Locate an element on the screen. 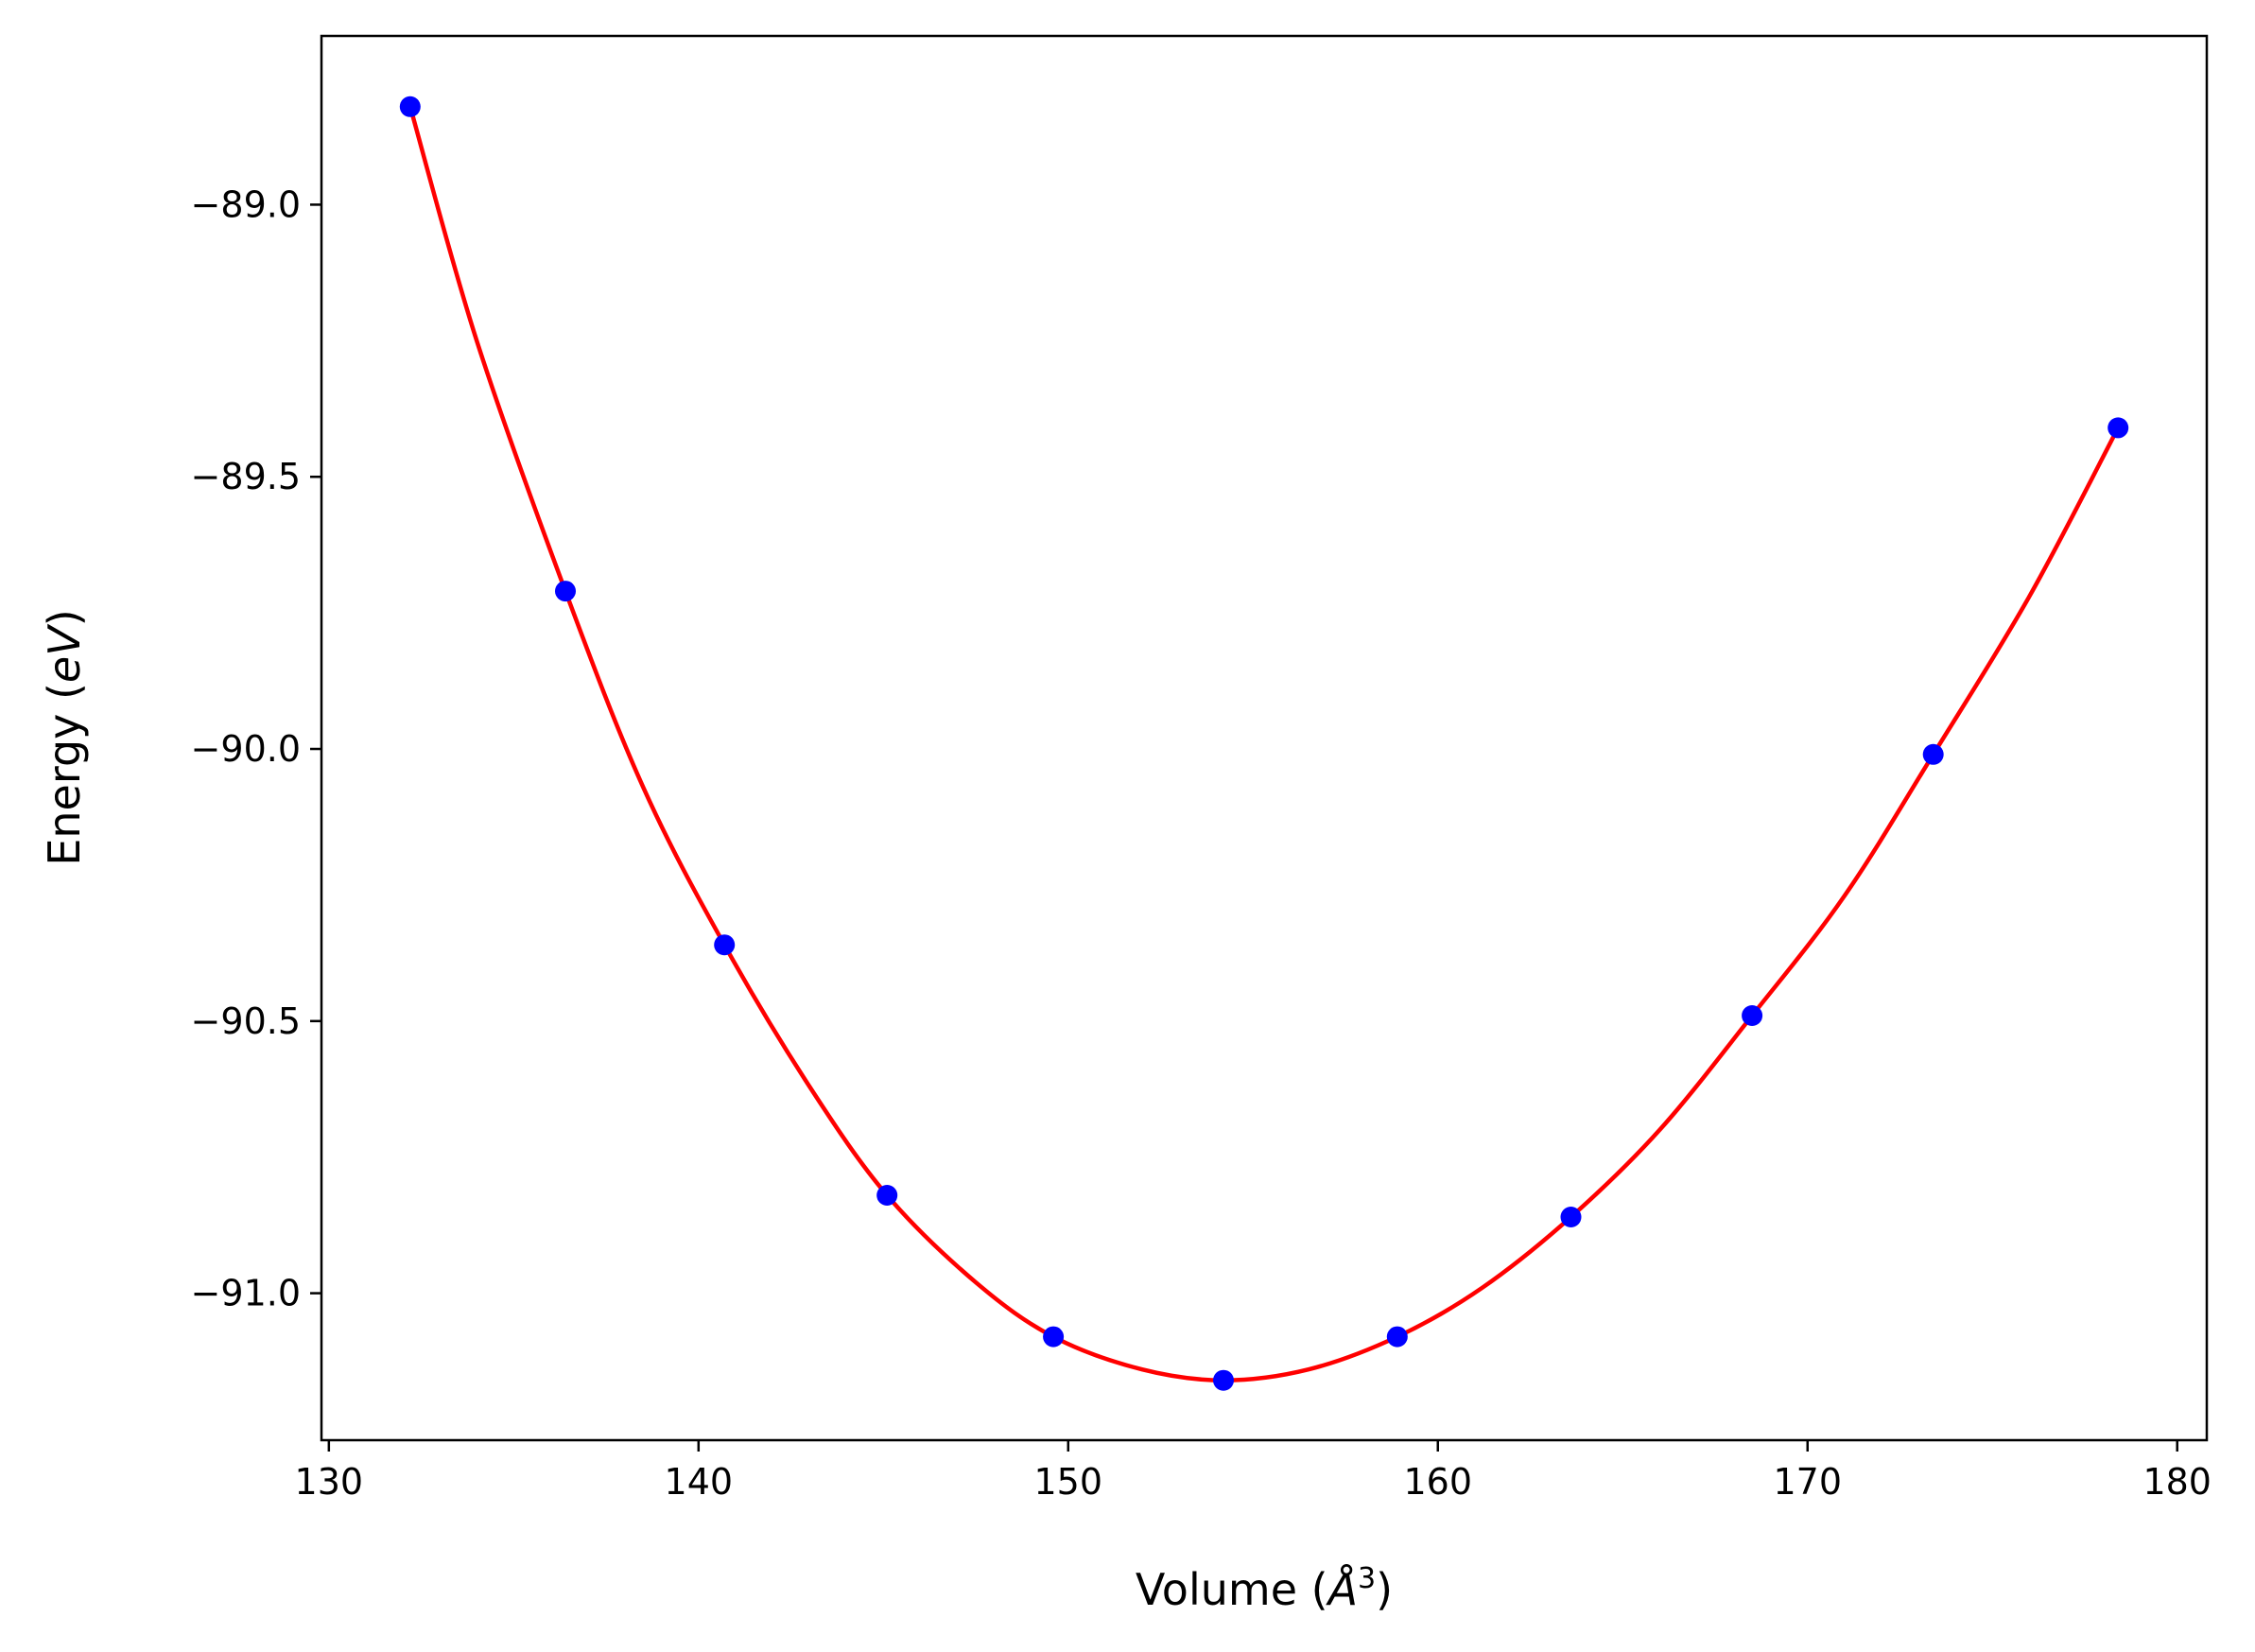 The width and height of the screenshot is (2255, 1652). y-tick-label: −90.5 is located at coordinates (246, 1021).